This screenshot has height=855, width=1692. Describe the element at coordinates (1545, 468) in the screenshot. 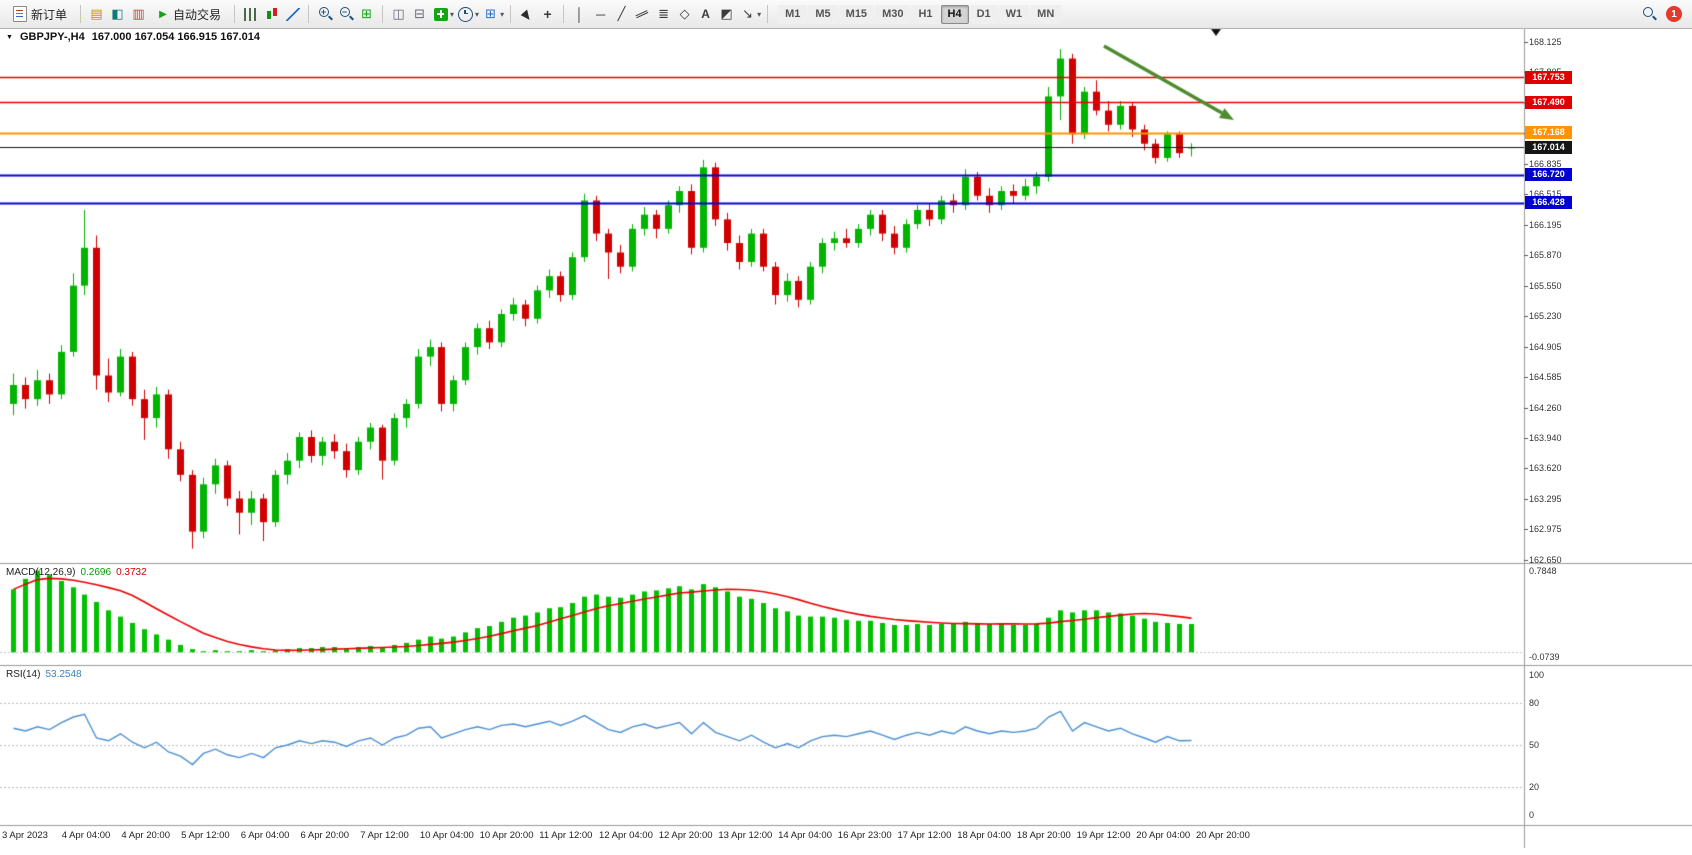

I see `price-tick-label: 163.620` at that location.